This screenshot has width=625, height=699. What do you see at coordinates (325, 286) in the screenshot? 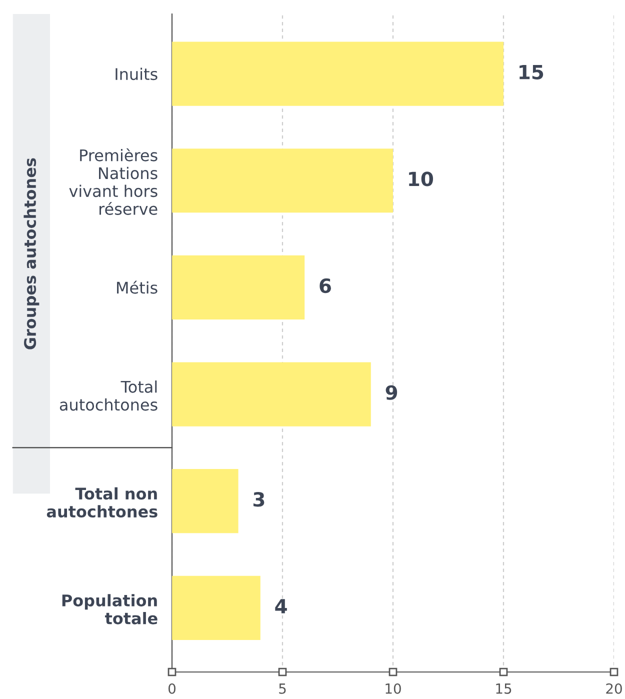
I see `data-label: 6` at bounding box center [325, 286].